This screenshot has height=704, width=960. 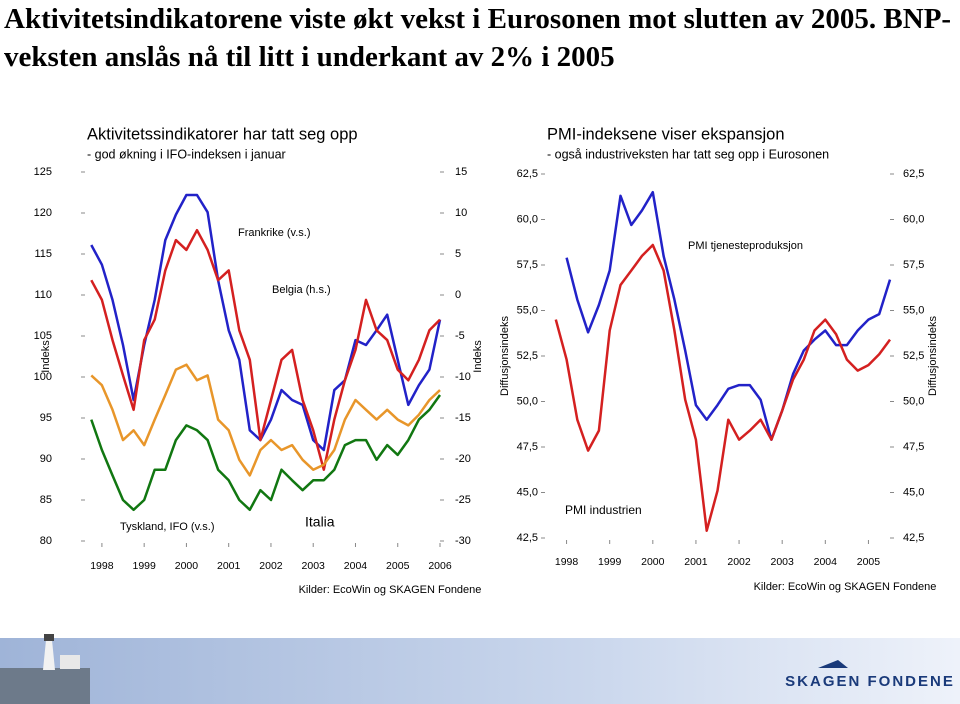 What do you see at coordinates (186, 154) in the screenshot?
I see `chart-subtitle: - god økning i IFO-indeksen i januar` at bounding box center [186, 154].